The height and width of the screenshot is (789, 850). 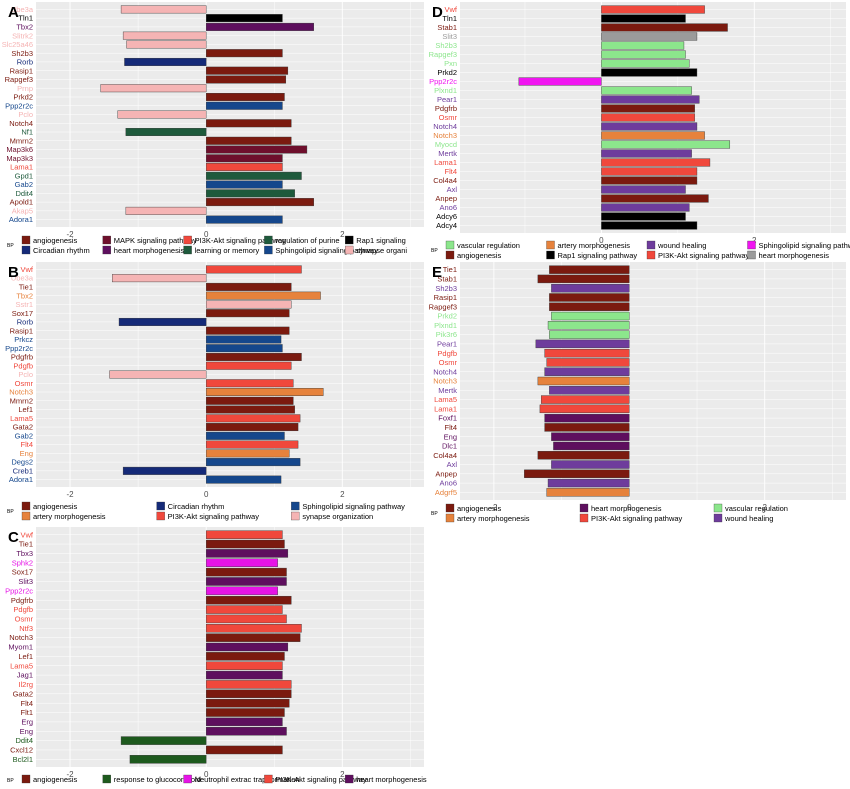 I want to click on bar-bcl2l1, so click(x=168, y=759).